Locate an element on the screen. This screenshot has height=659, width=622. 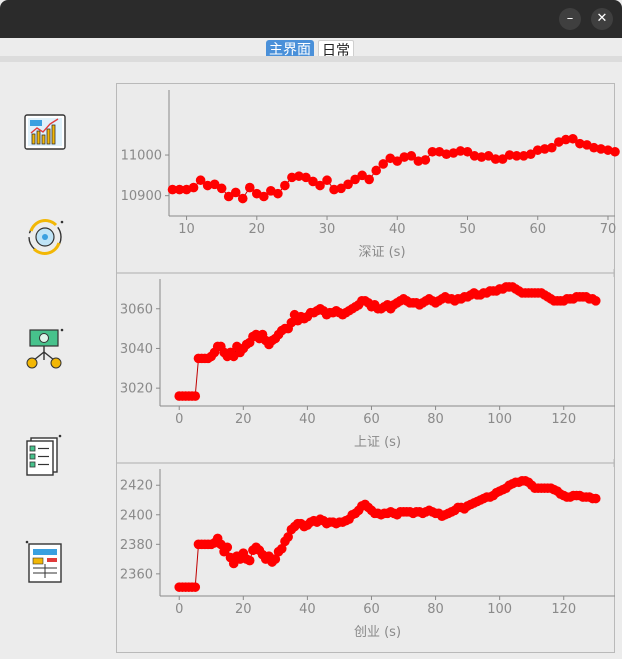
x-tick-label: 50 is located at coordinates (467, 229).